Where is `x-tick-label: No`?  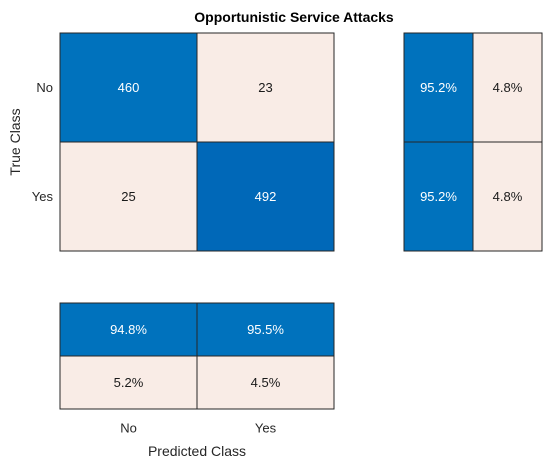 x-tick-label: No is located at coordinates (128, 428).